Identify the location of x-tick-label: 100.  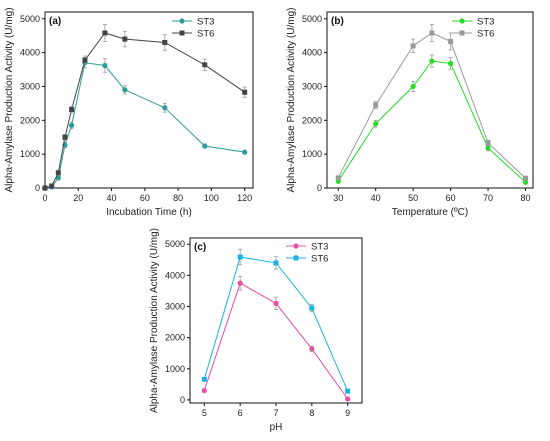
(211, 198).